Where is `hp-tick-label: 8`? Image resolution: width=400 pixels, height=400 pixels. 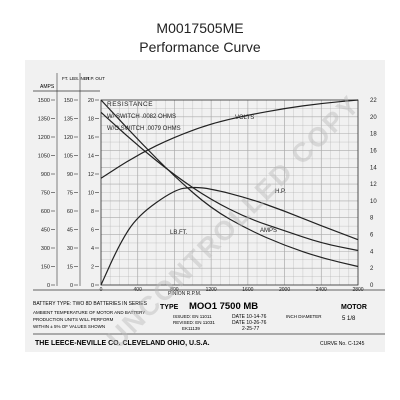
hp-tick-label: 8 is located at coordinates (92, 212).